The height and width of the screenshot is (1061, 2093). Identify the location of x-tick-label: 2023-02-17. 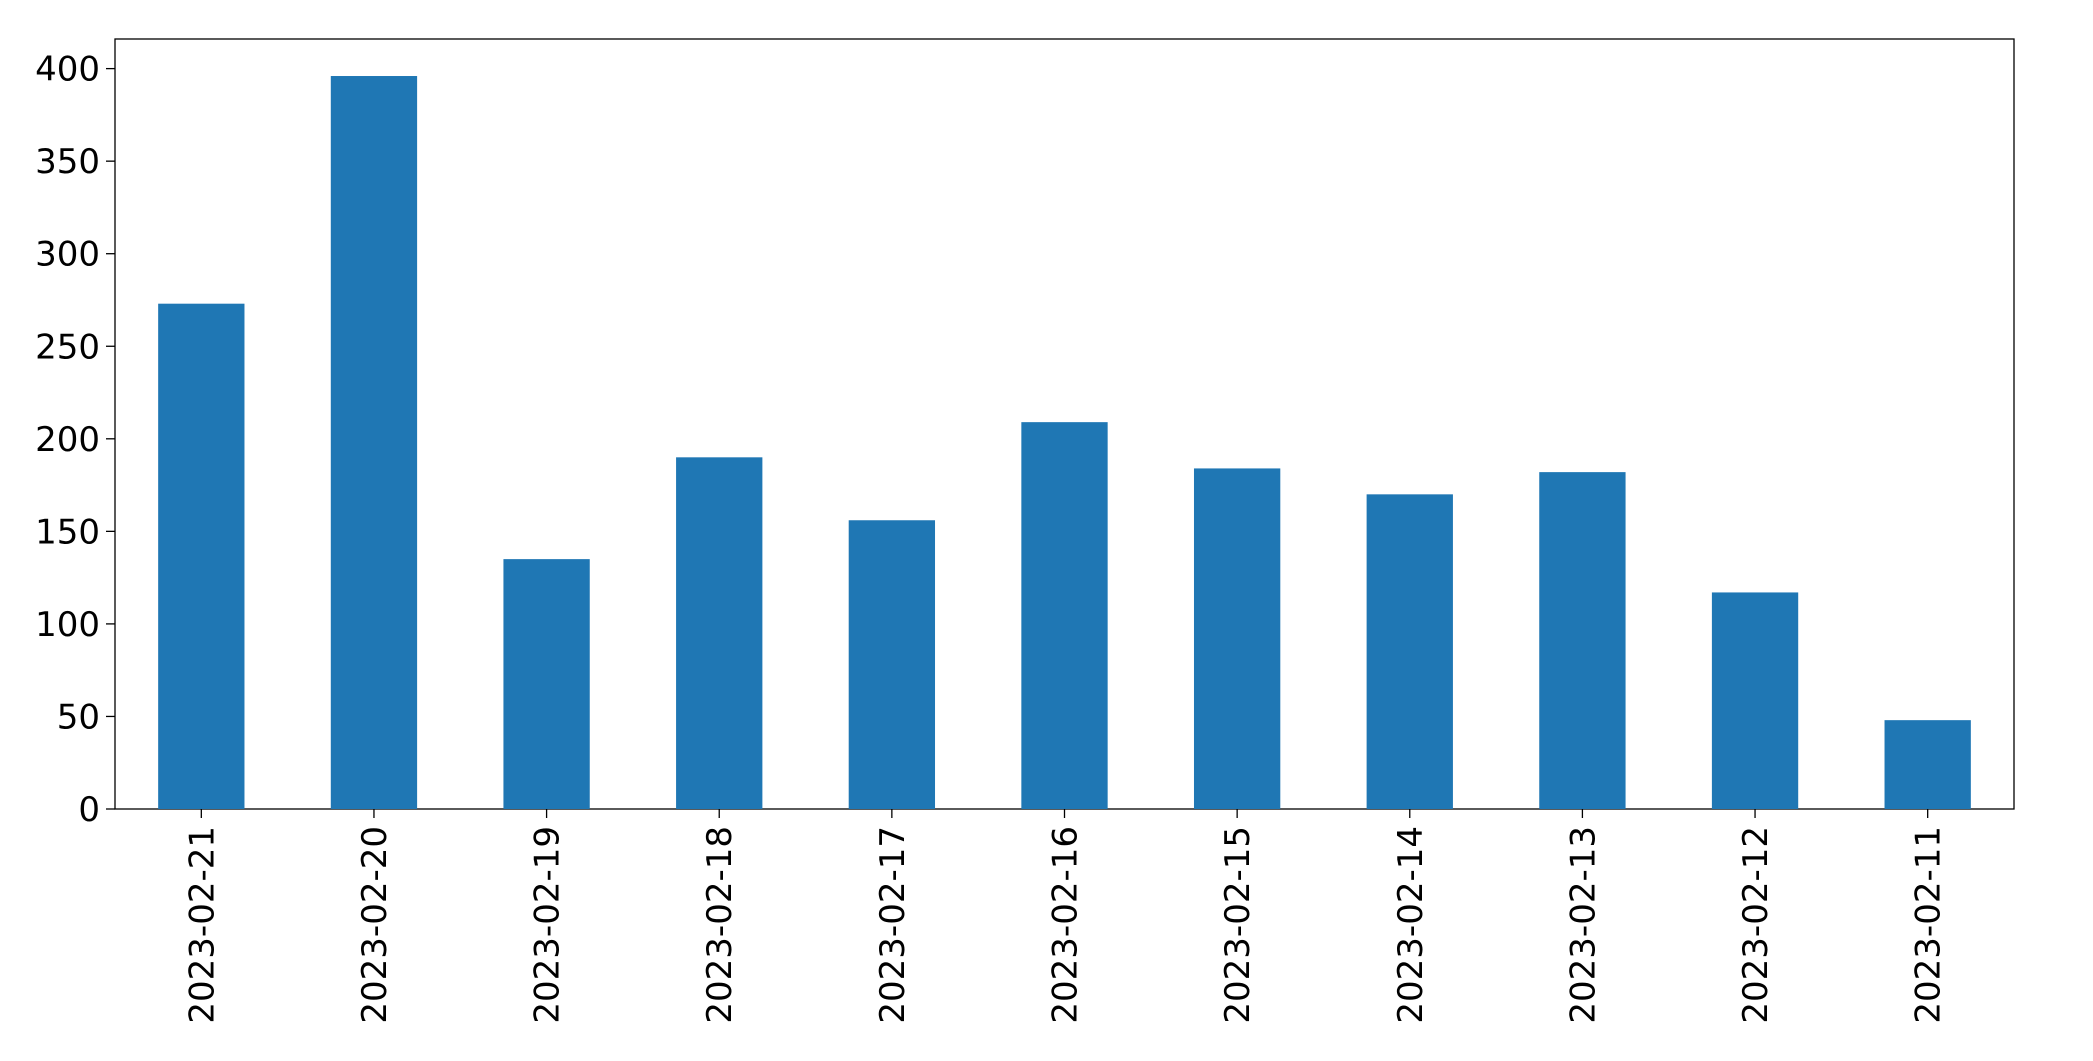
(893, 925).